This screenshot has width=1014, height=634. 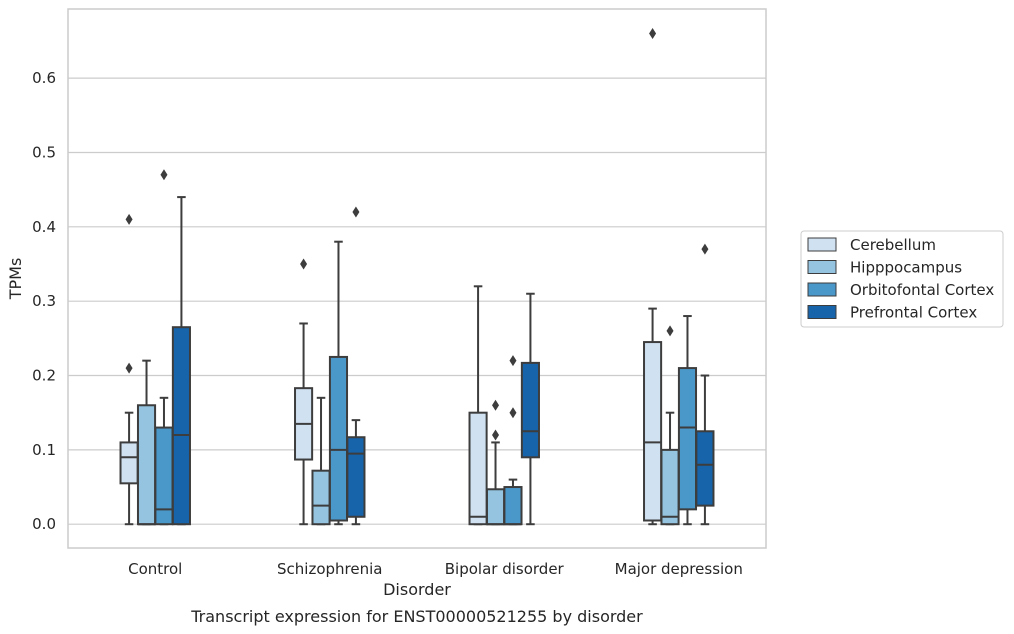 I want to click on y-tick-label: 0.6, so click(x=44, y=78).